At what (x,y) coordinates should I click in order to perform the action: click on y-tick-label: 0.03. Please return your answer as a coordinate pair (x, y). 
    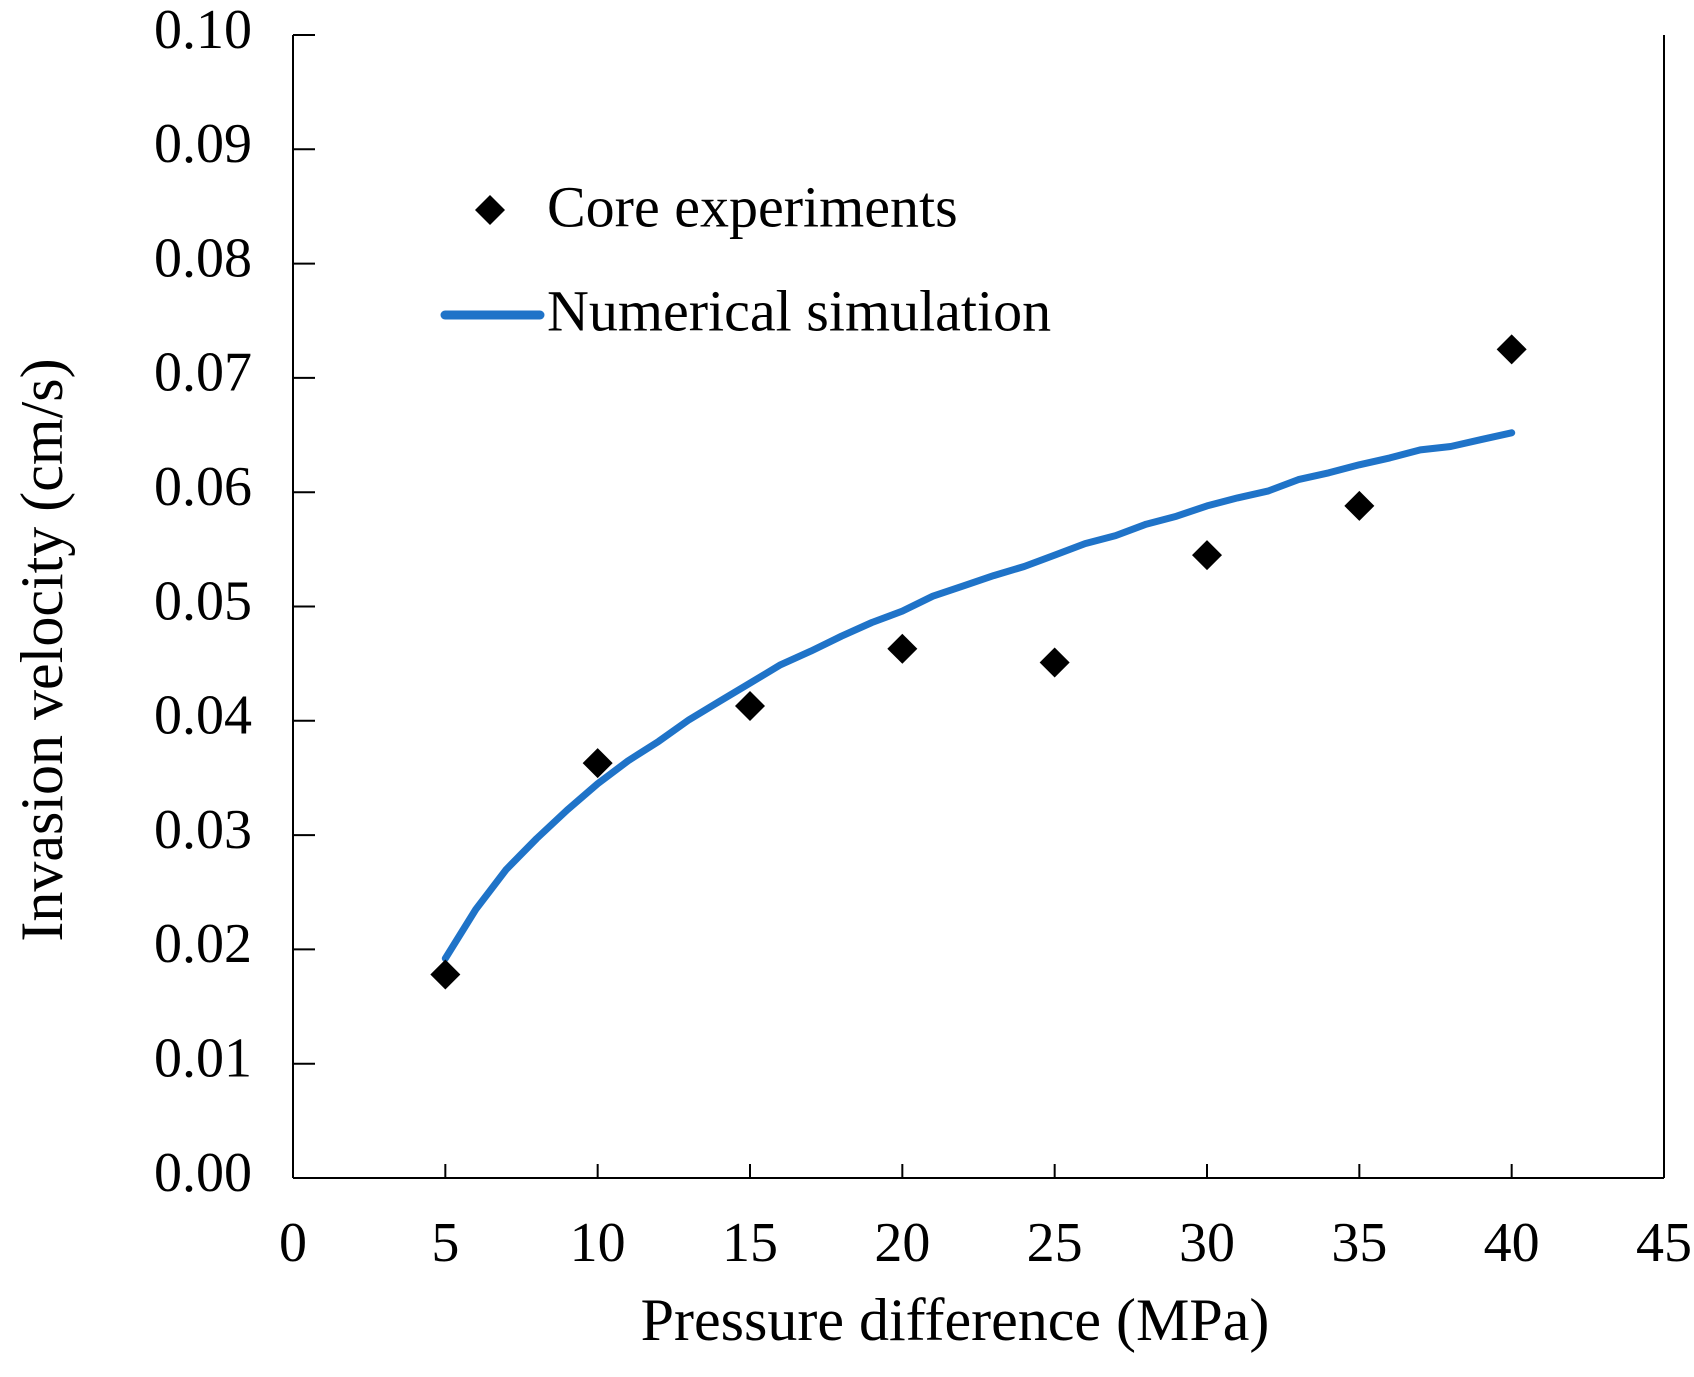
    Looking at the image, I should click on (203, 830).